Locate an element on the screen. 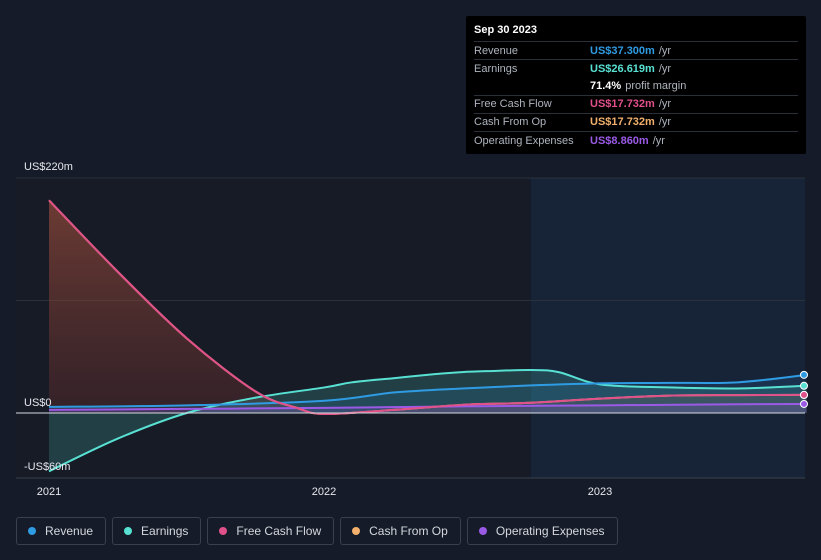  tooltip-label: Cash From Op is located at coordinates (510, 122).